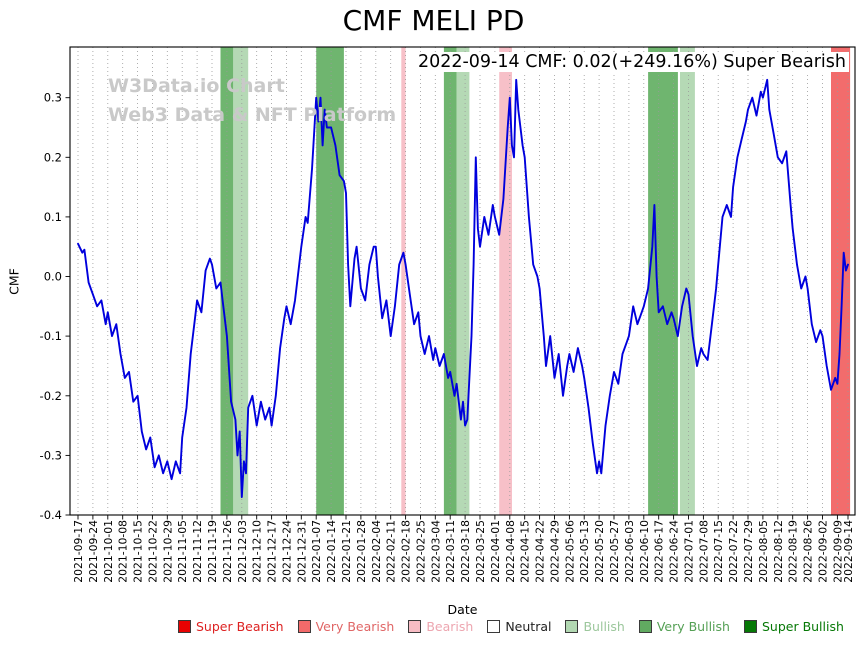  What do you see at coordinates (480, 551) in the screenshot?
I see `x-tick-label: 2022-03-25` at bounding box center [480, 551].